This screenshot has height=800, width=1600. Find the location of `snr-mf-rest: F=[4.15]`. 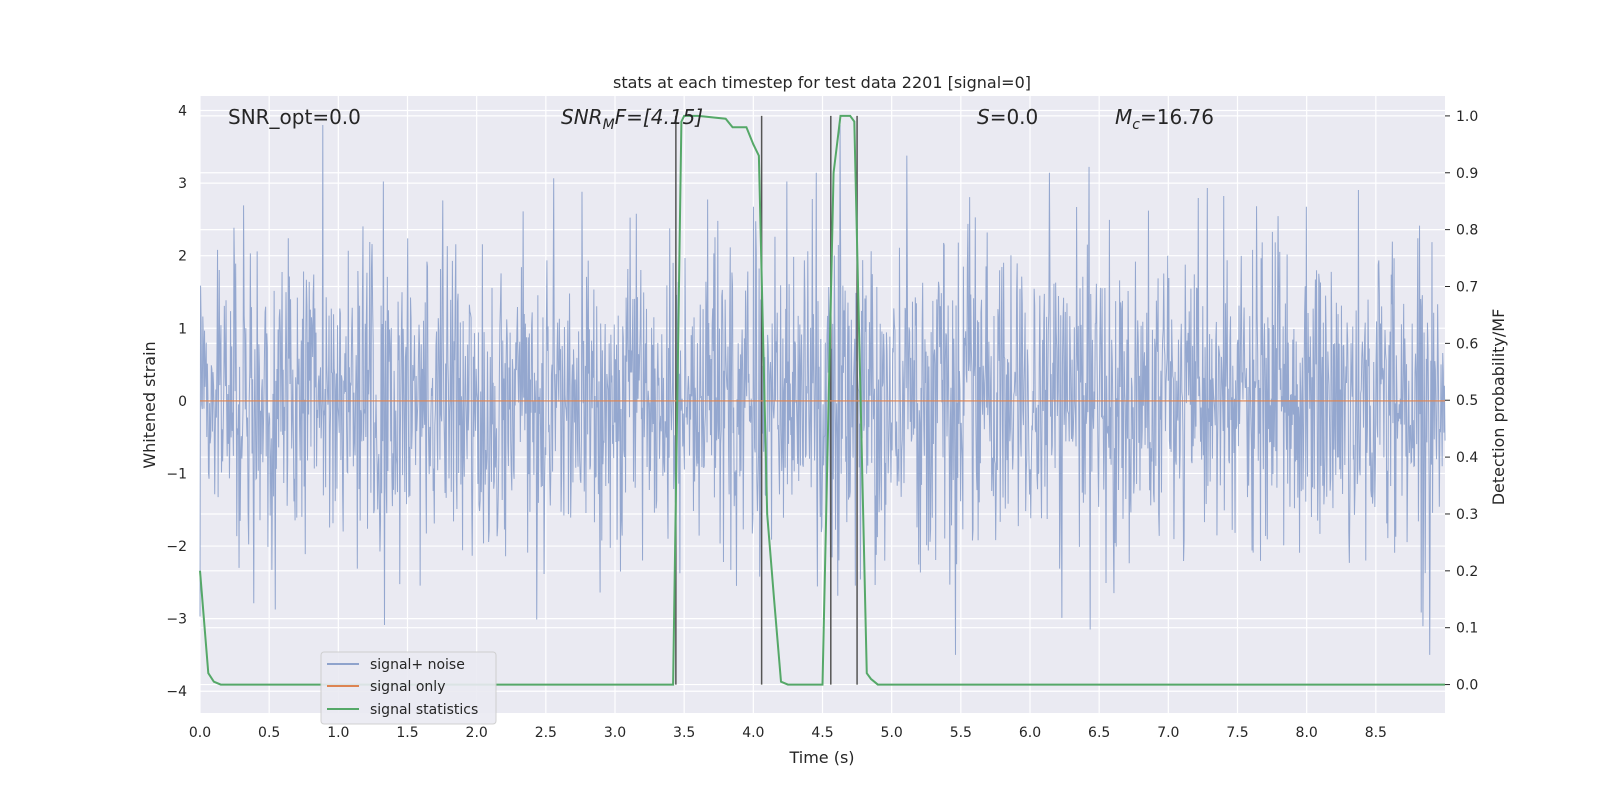

snr-mf-rest: F=[4.15] is located at coordinates (659, 117).